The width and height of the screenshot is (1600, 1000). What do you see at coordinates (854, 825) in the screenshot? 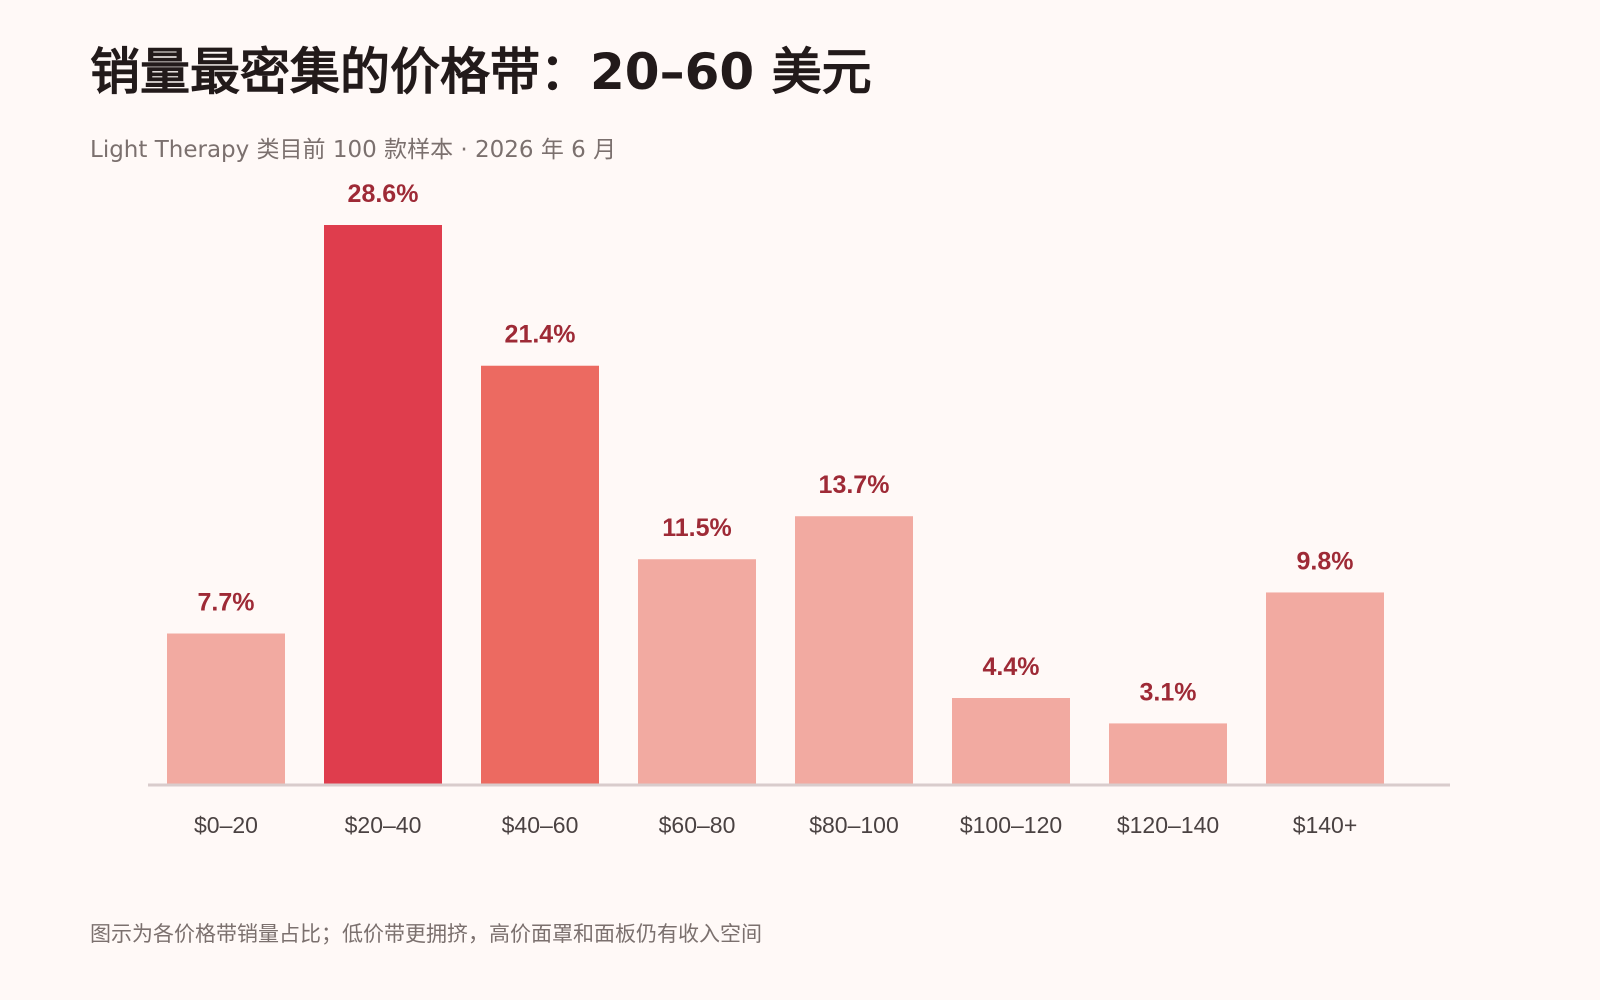
I see `category-label-5: $80–100` at bounding box center [854, 825].